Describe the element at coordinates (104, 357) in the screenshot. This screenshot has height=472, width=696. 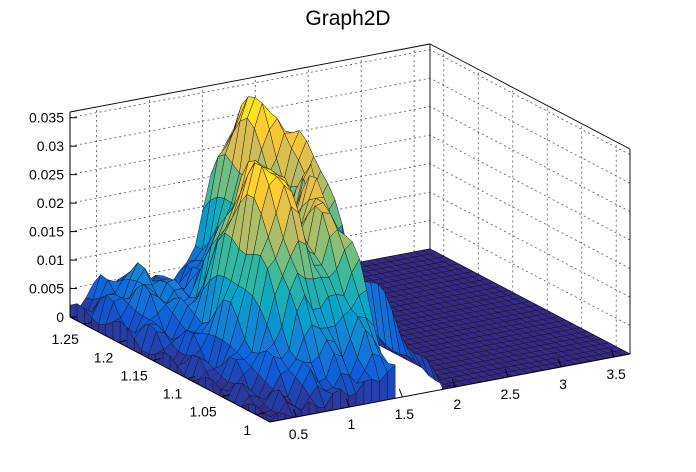
I see `y-tick-label: 1.2` at that location.